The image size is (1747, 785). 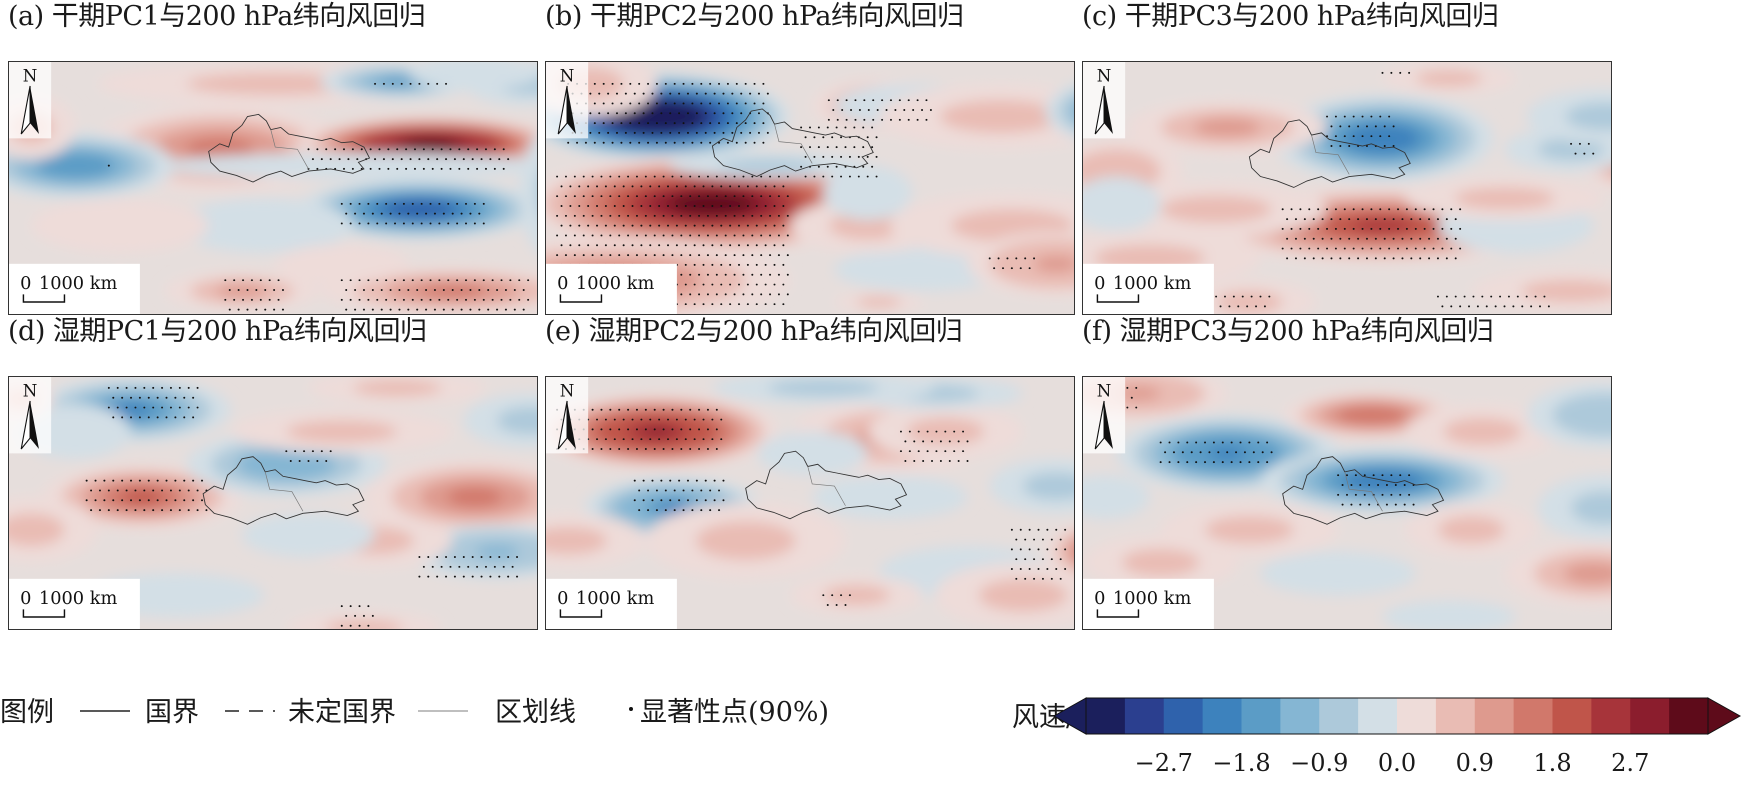 What do you see at coordinates (1069, 716) in the screenshot?
I see `colorbar-min-extend` at bounding box center [1069, 716].